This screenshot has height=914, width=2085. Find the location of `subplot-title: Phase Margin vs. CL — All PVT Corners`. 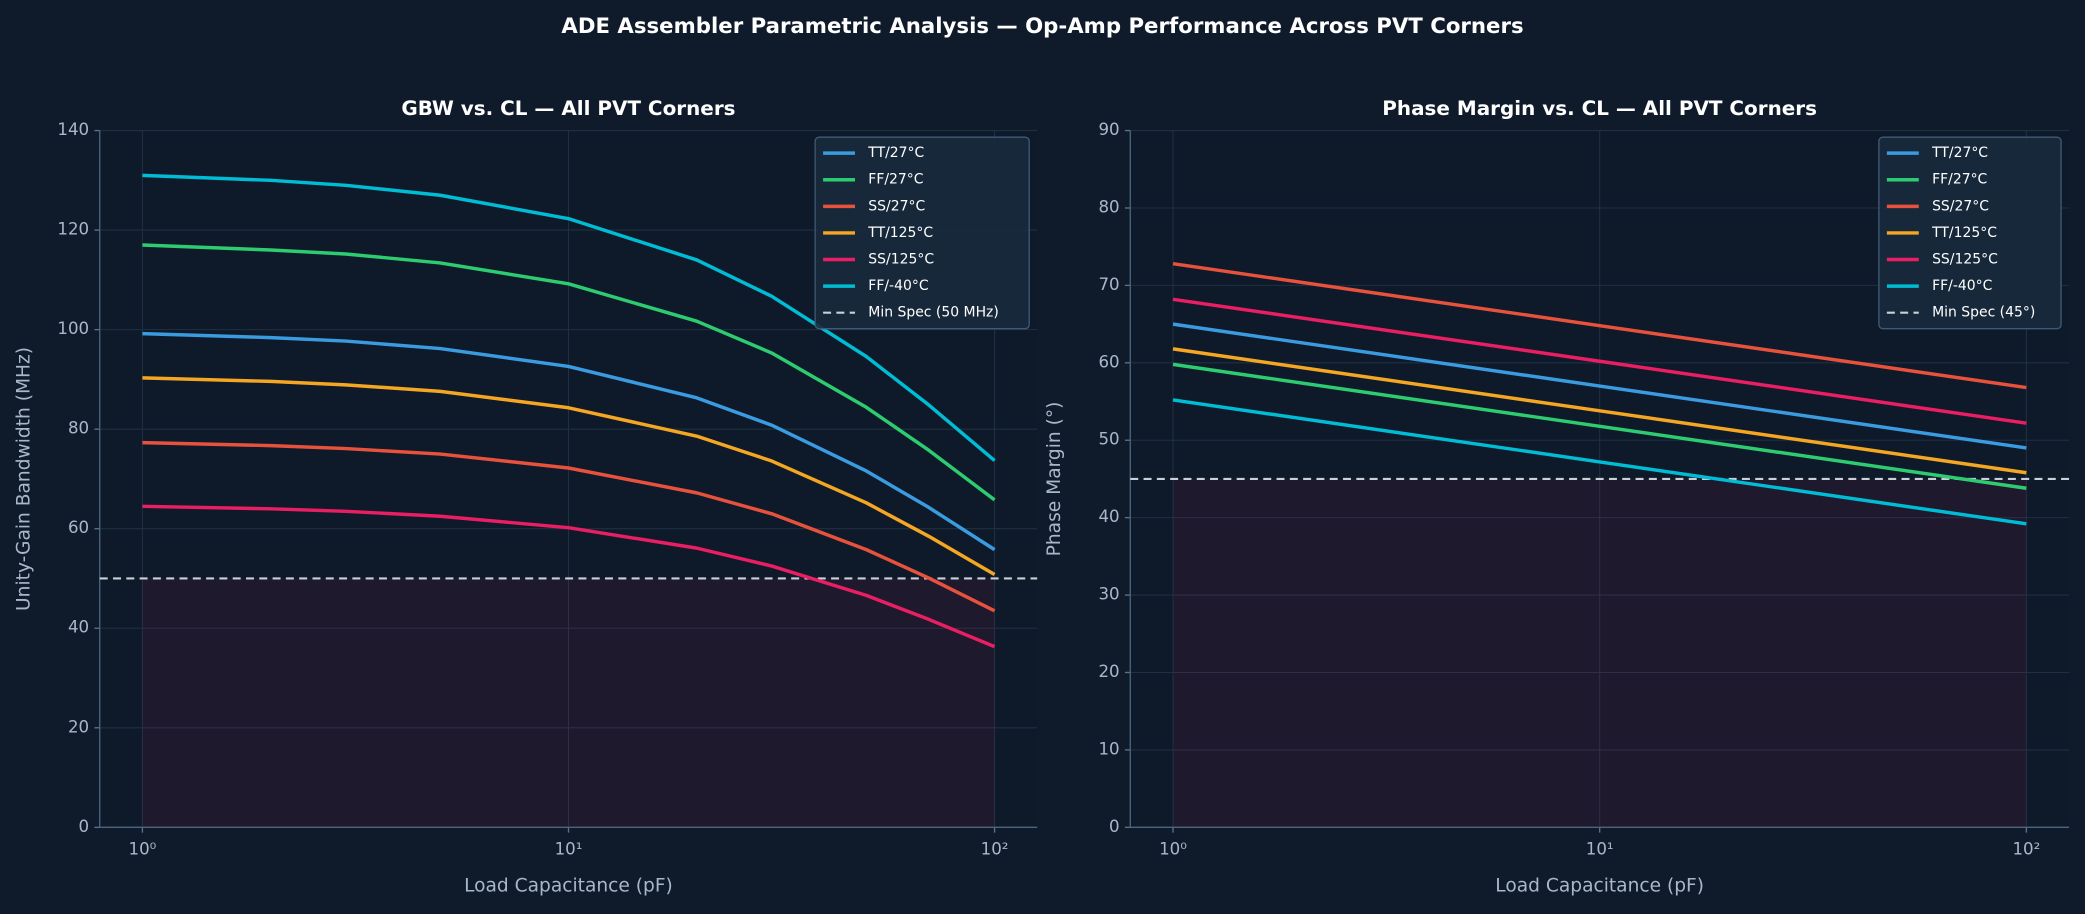

subplot-title: Phase Margin vs. CL — All PVT Corners is located at coordinates (1599, 108).